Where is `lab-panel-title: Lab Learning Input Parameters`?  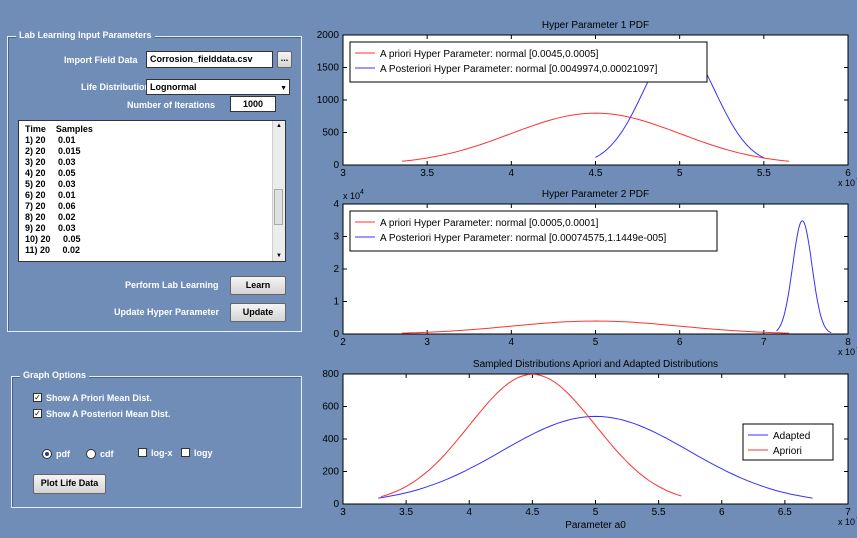
lab-panel-title: Lab Learning Input Parameters is located at coordinates (85, 35).